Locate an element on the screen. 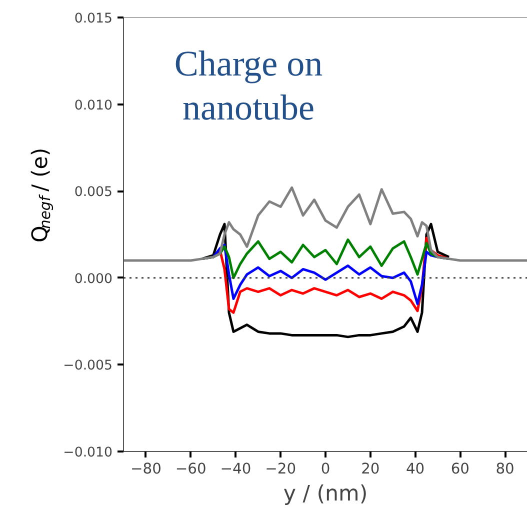  y-axis-title: Qnegf / (e) is located at coordinates (41, 195).